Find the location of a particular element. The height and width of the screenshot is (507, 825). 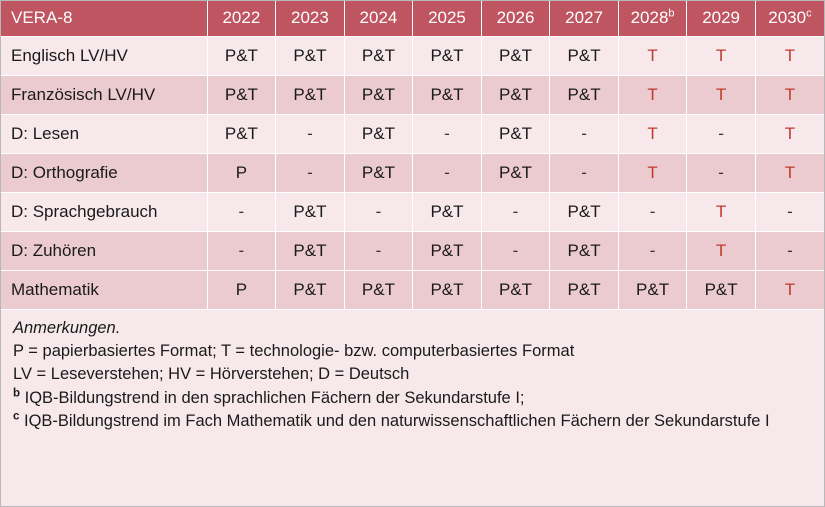

cell-y2029: P&T is located at coordinates (721, 290).